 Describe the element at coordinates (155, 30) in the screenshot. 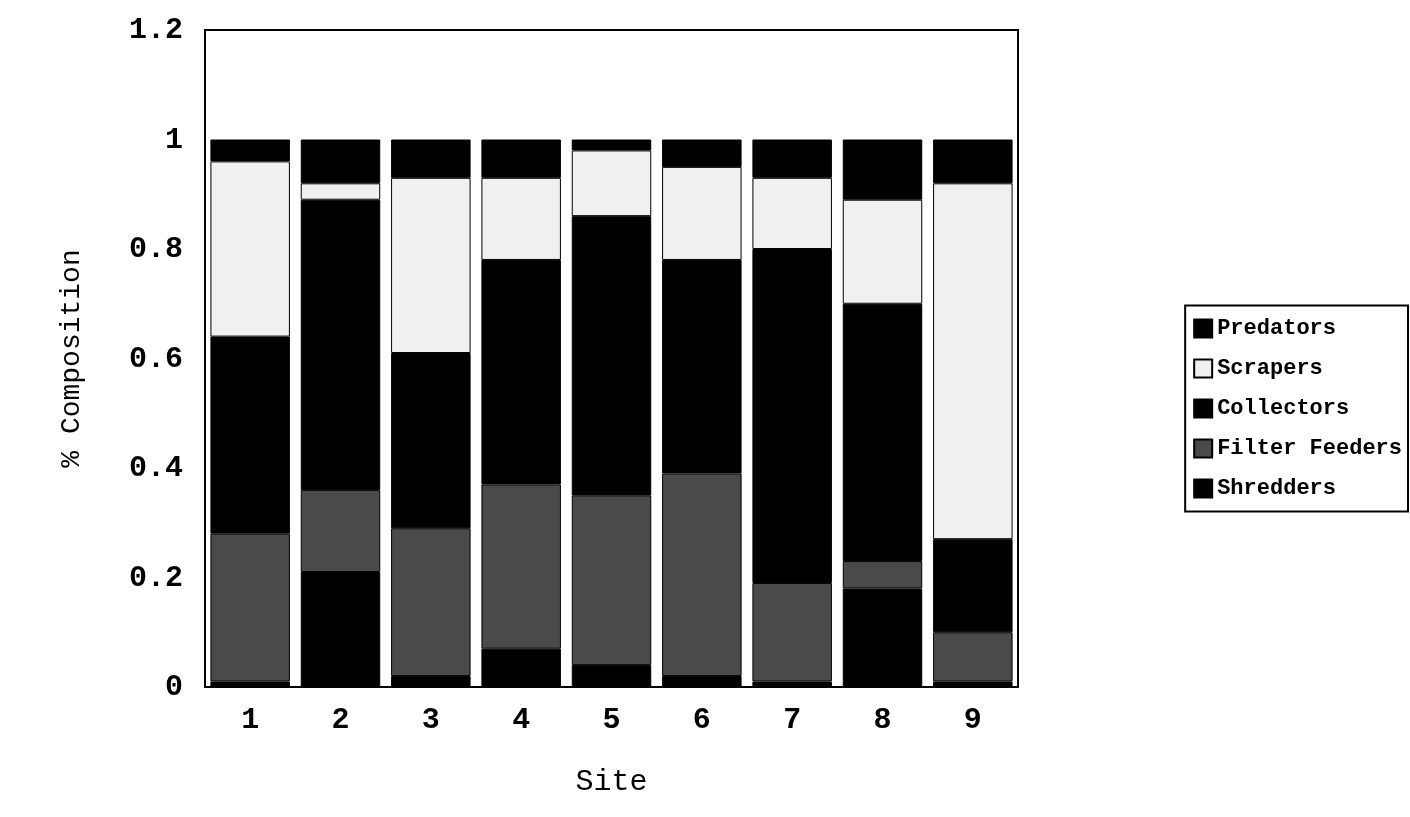

I see `y-tick-label: 1.2` at that location.